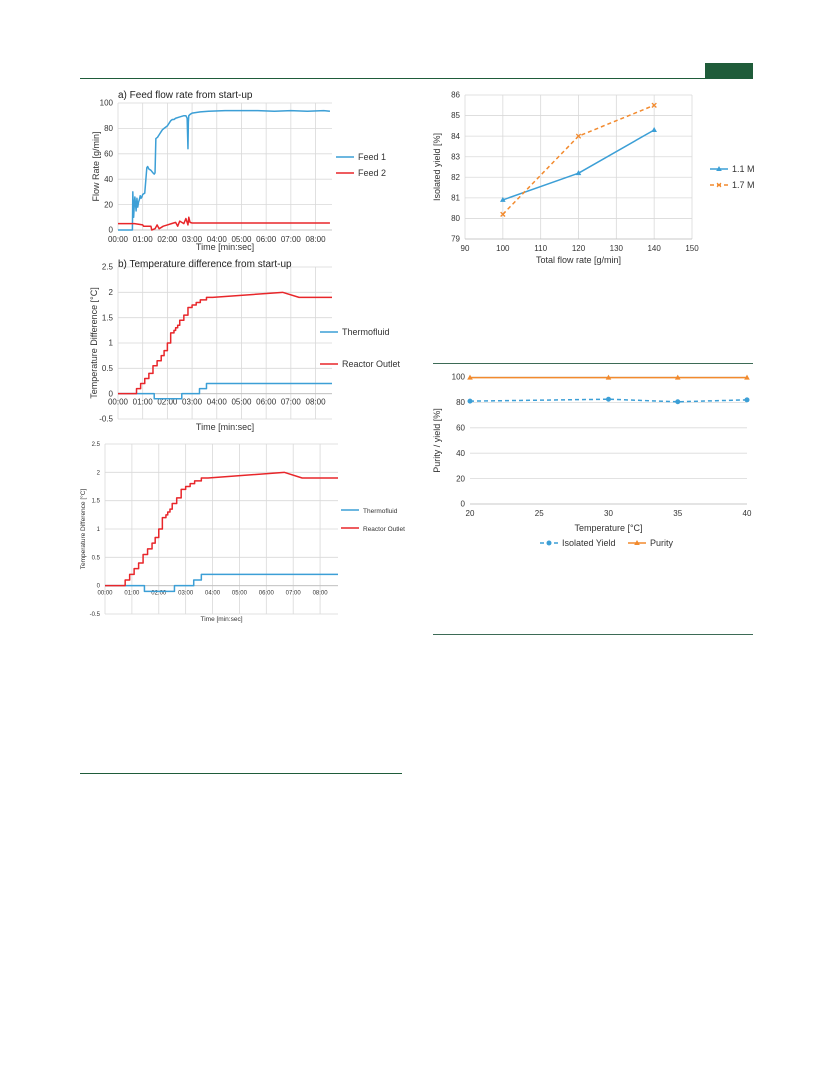 Image resolution: width=833 pixels, height=1091 pixels. What do you see at coordinates (608, 528) in the screenshot?
I see `purity-x-axis-label: Temperature [°C]` at bounding box center [608, 528].